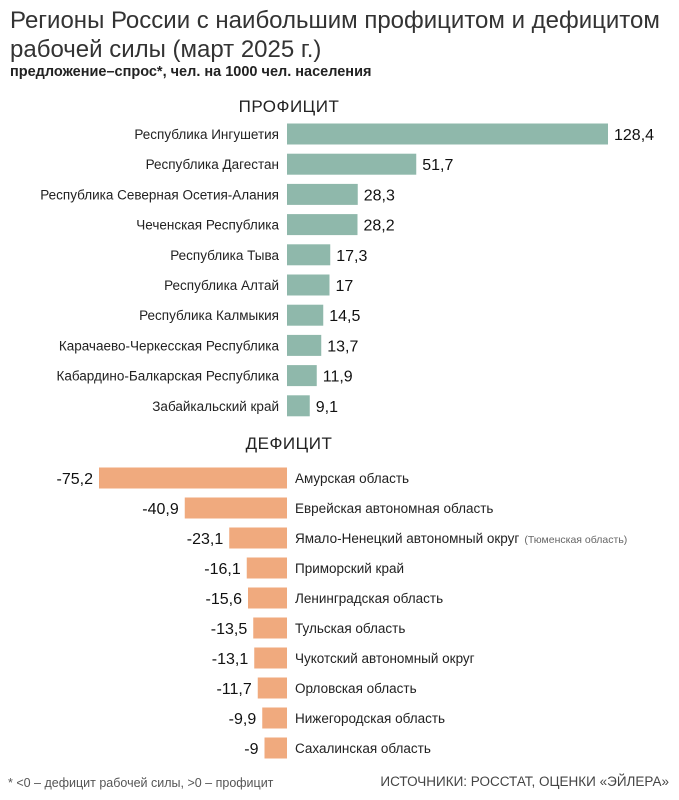 Image resolution: width=679 pixels, height=800 pixels. What do you see at coordinates (370, 718) in the screenshot?
I see `category-label: Нижегородская область` at bounding box center [370, 718].